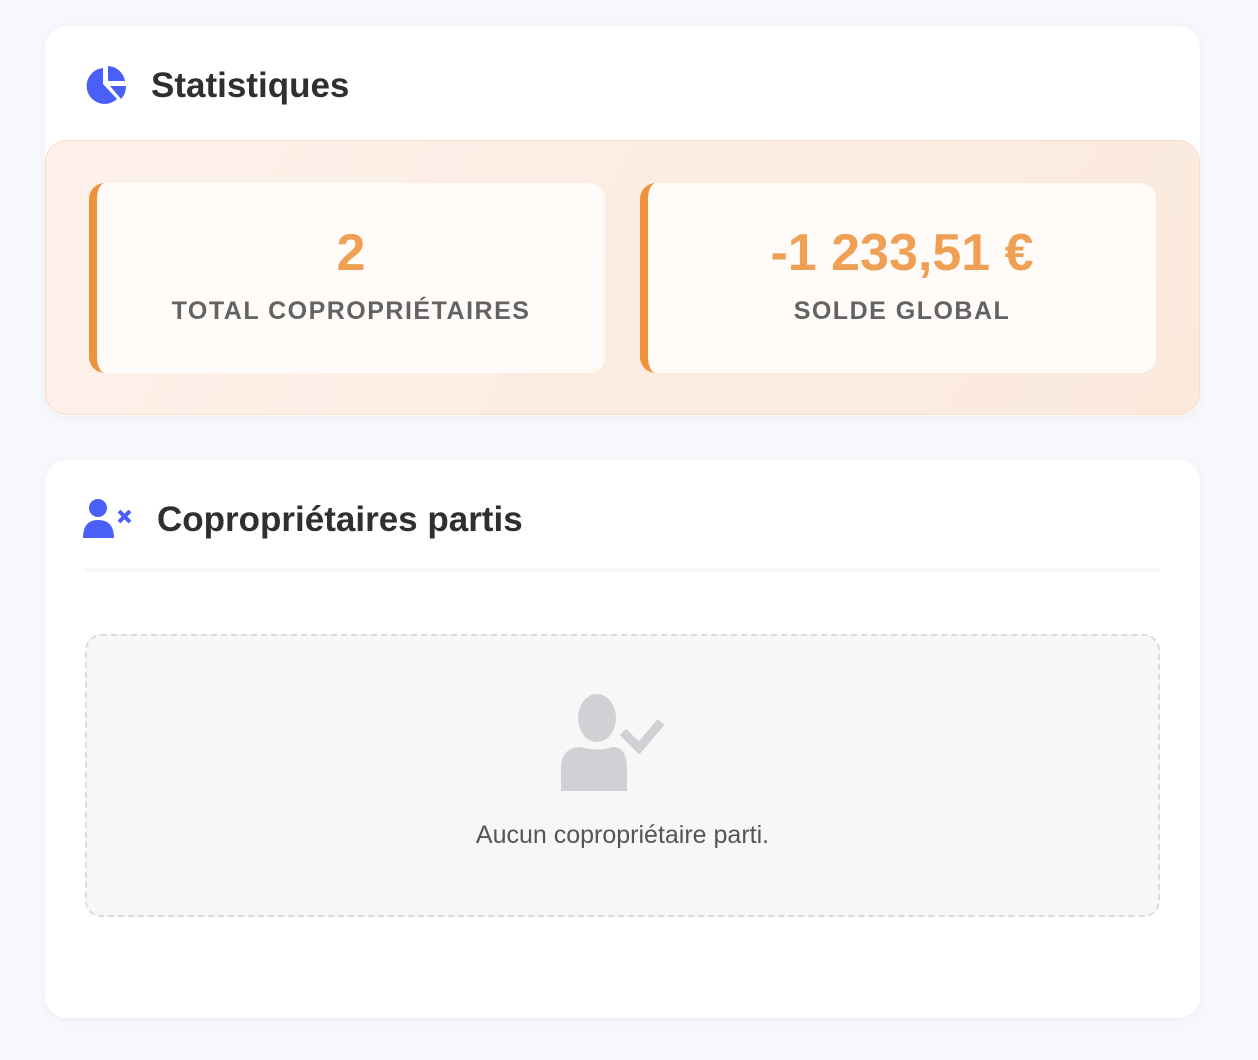 The height and width of the screenshot is (1060, 1258). I want to click on statistics-header: Statistiques, so click(216, 86).